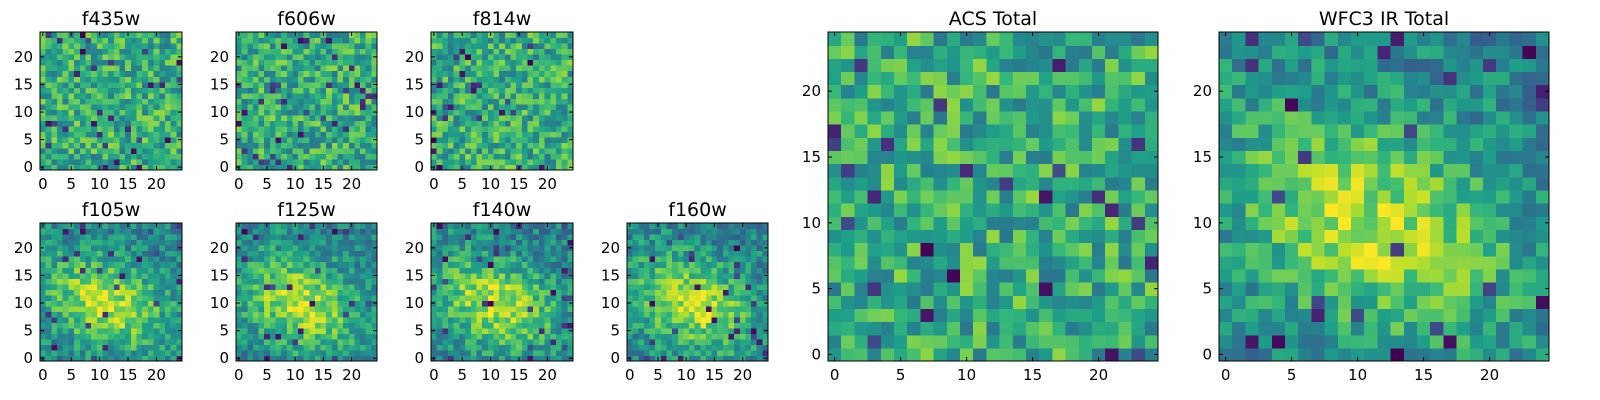  Describe the element at coordinates (518, 375) in the screenshot. I see `x-tick-label: 15` at that location.